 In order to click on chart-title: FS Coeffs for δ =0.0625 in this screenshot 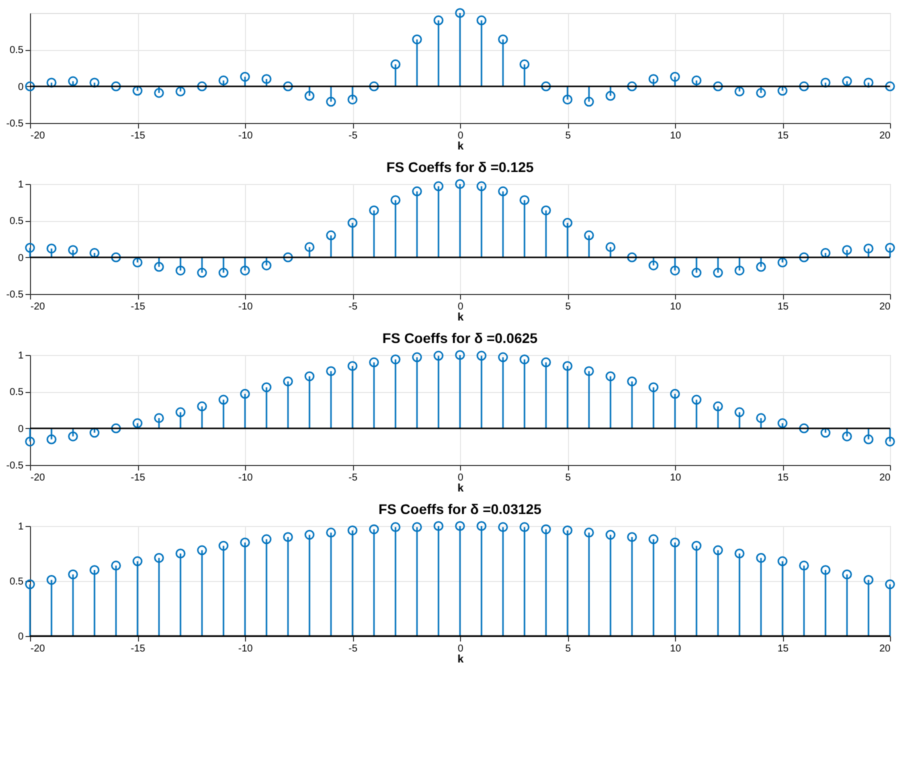, I will do `click(460, 338)`.